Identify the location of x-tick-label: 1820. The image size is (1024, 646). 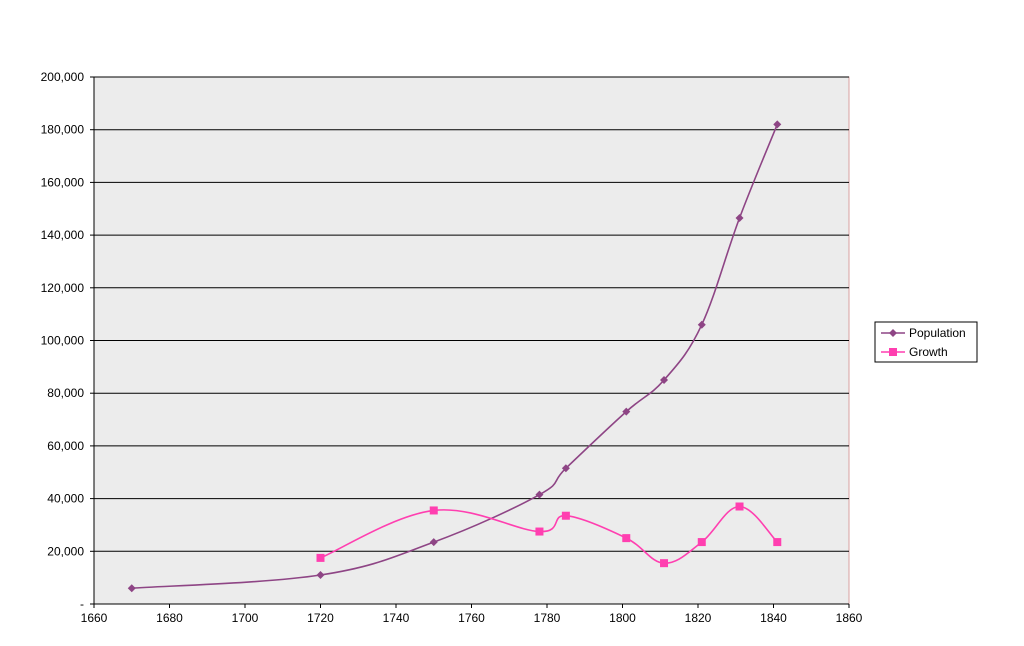
(698, 618).